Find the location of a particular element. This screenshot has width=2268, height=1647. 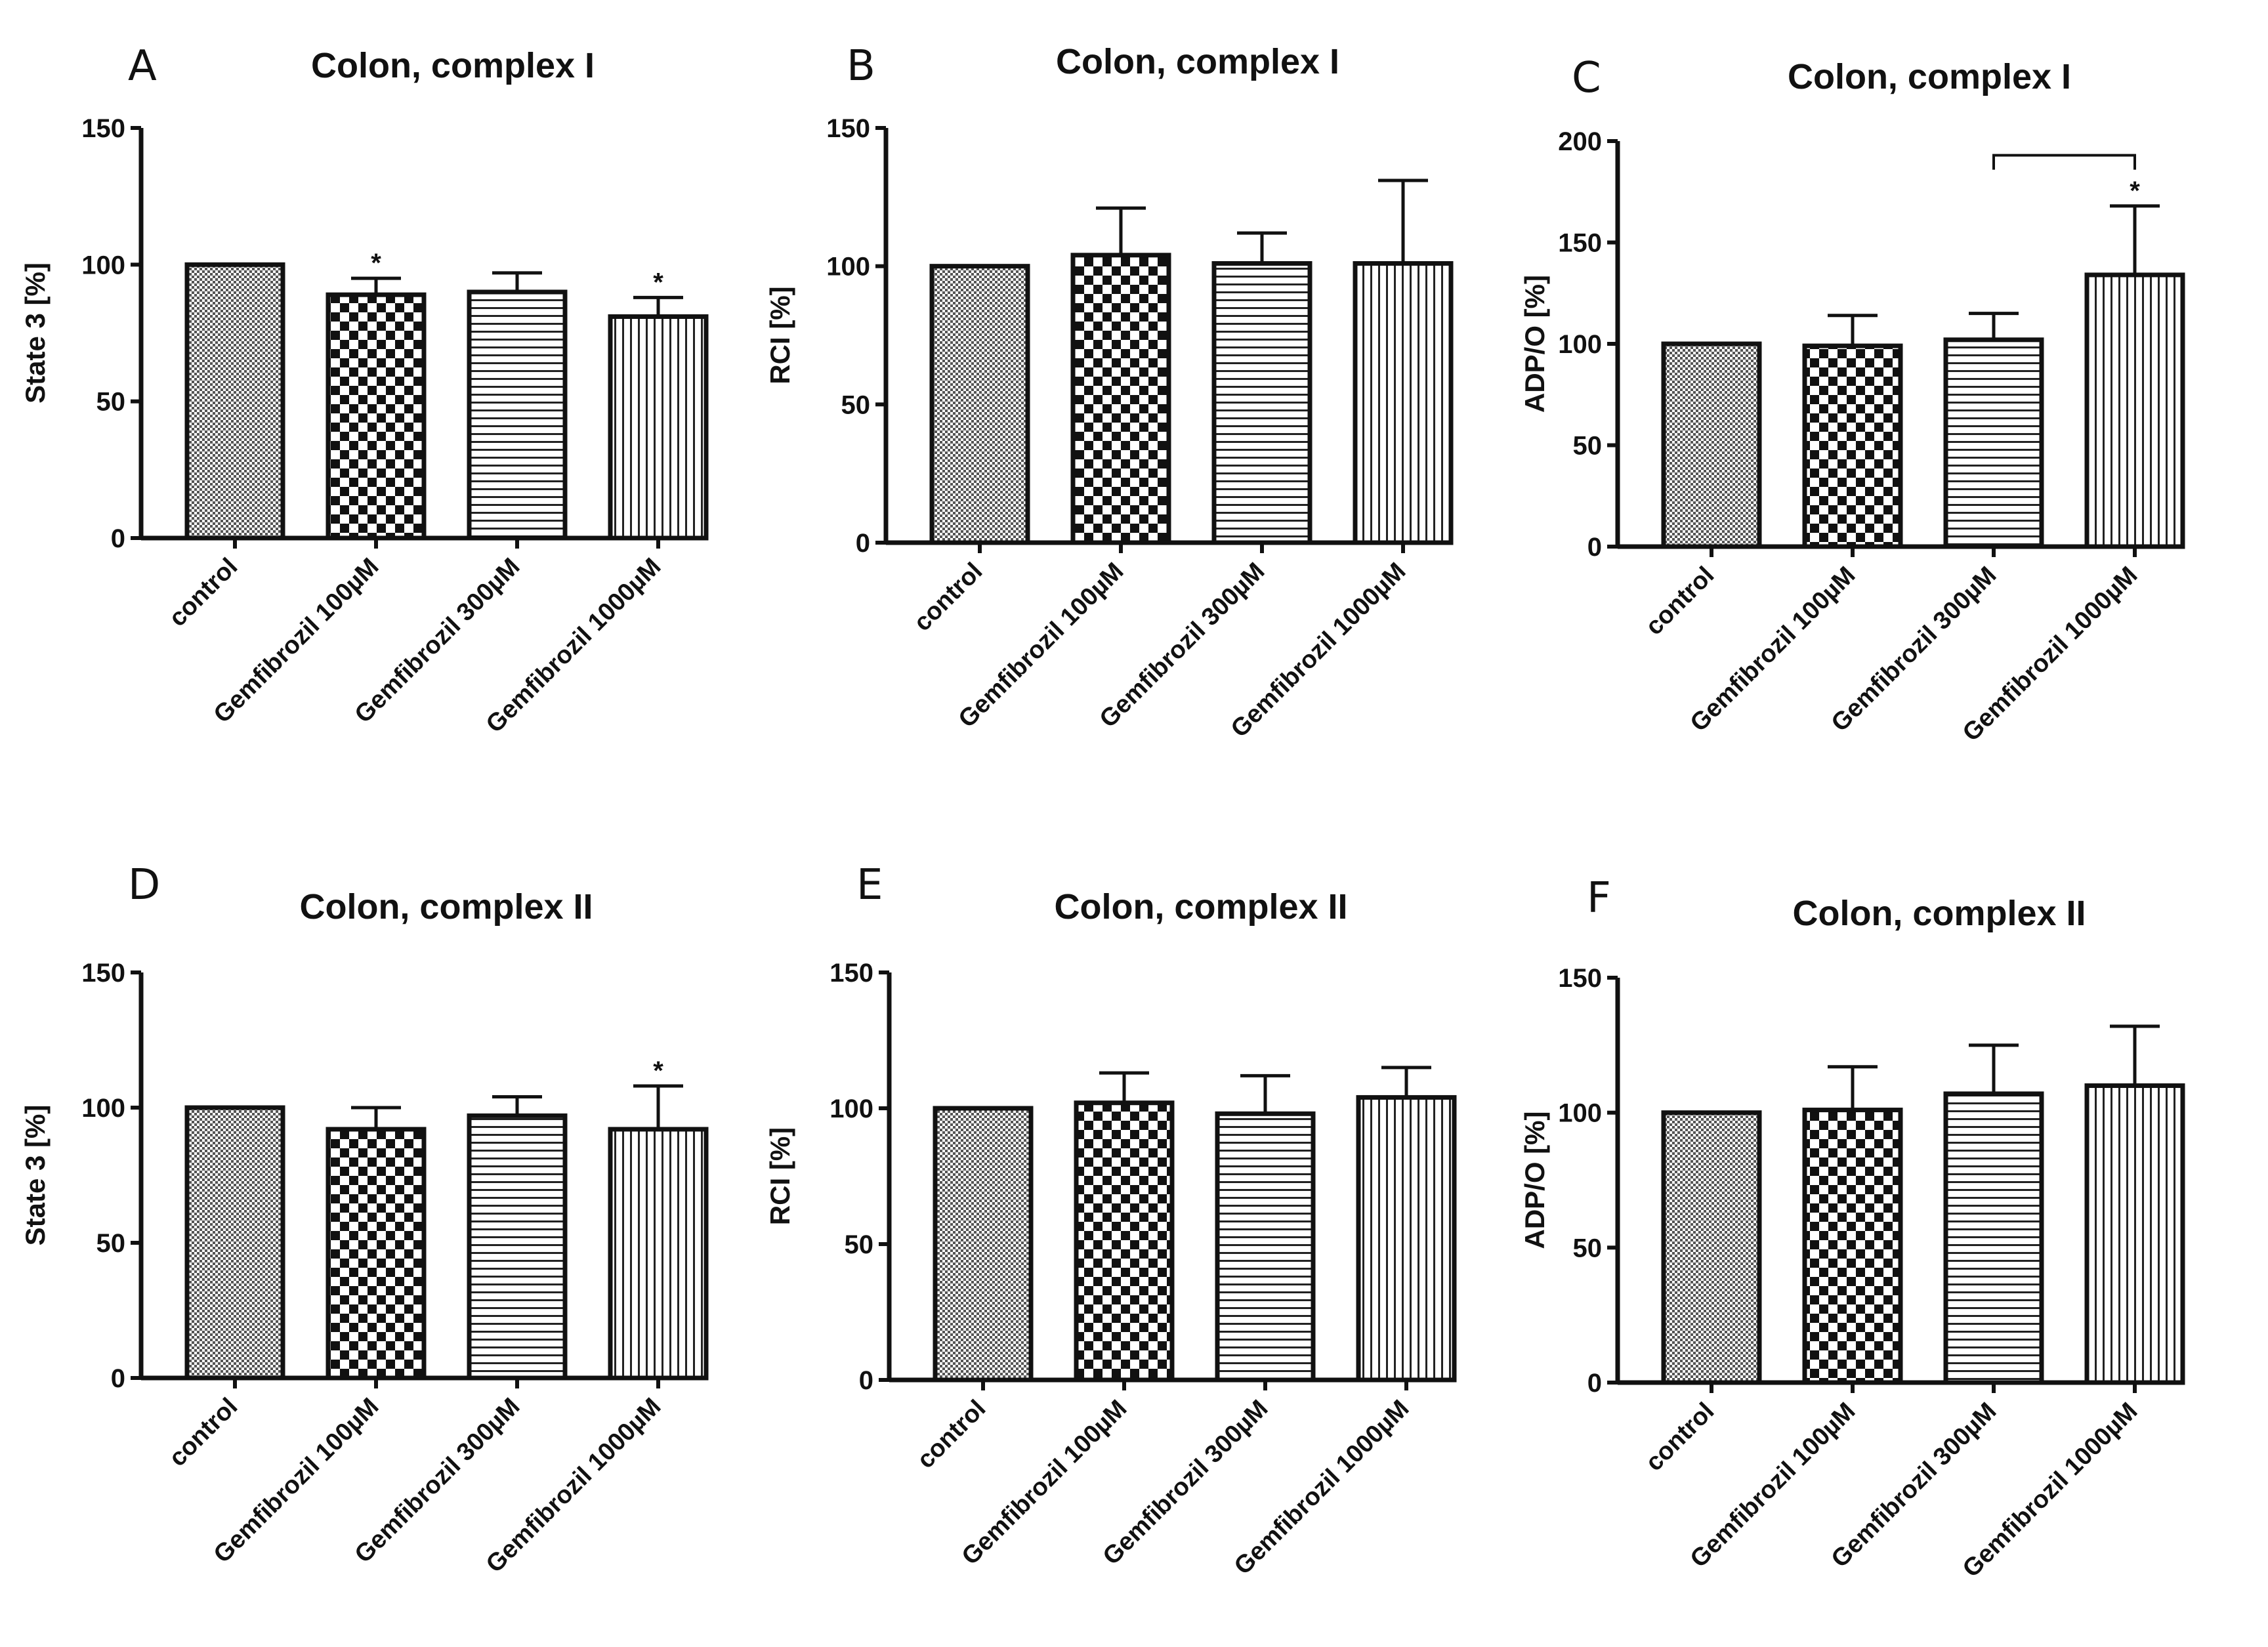

significance-star-d-1: * is located at coordinates (658, 1070).